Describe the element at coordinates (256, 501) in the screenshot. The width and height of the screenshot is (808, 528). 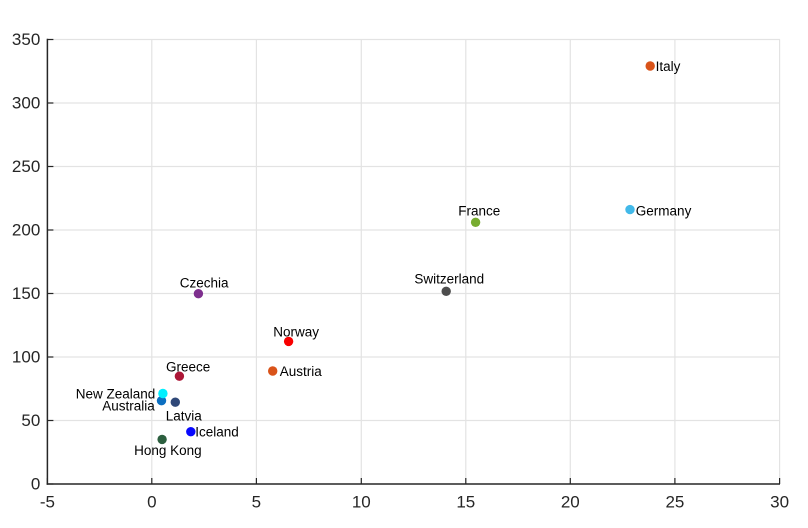
I see `svg-text: 5` at that location.